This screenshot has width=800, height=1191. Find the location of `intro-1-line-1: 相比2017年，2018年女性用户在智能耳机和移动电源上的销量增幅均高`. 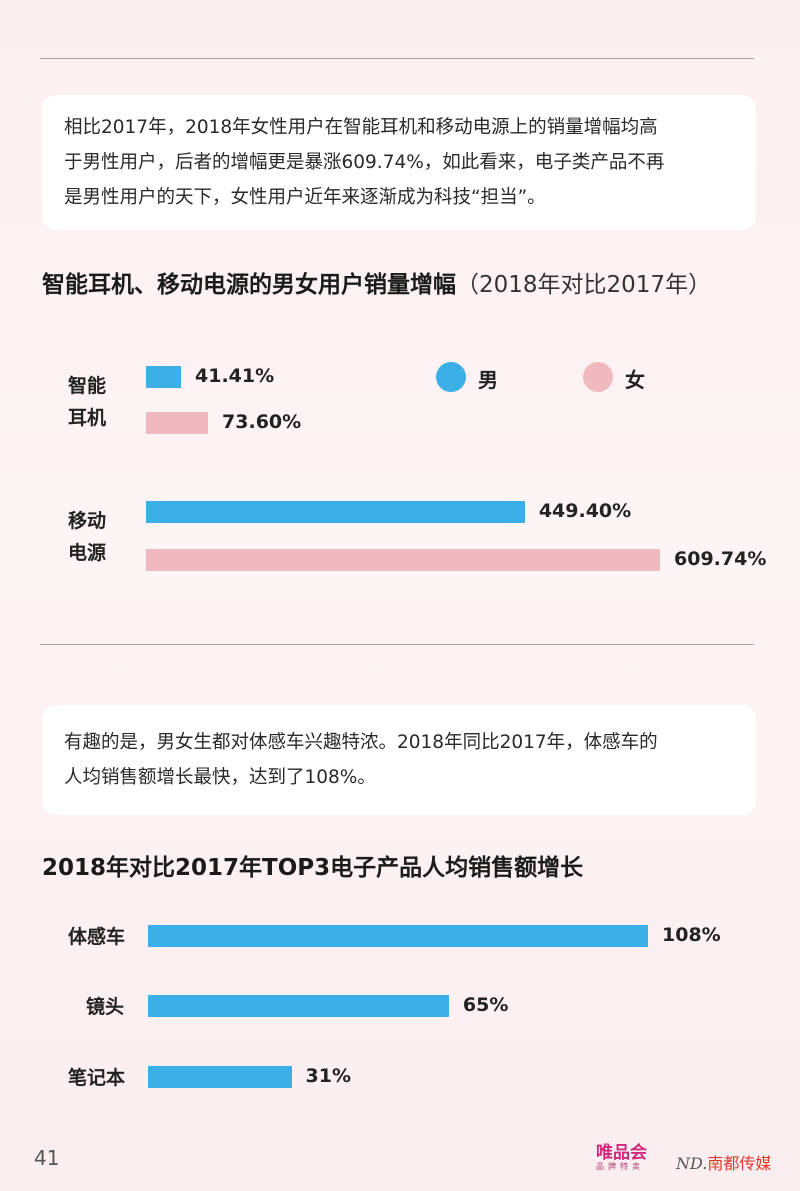

intro-1-line-1: 相比2017年，2018年女性用户在智能耳机和移动电源上的销量增幅均高 is located at coordinates (361, 127).